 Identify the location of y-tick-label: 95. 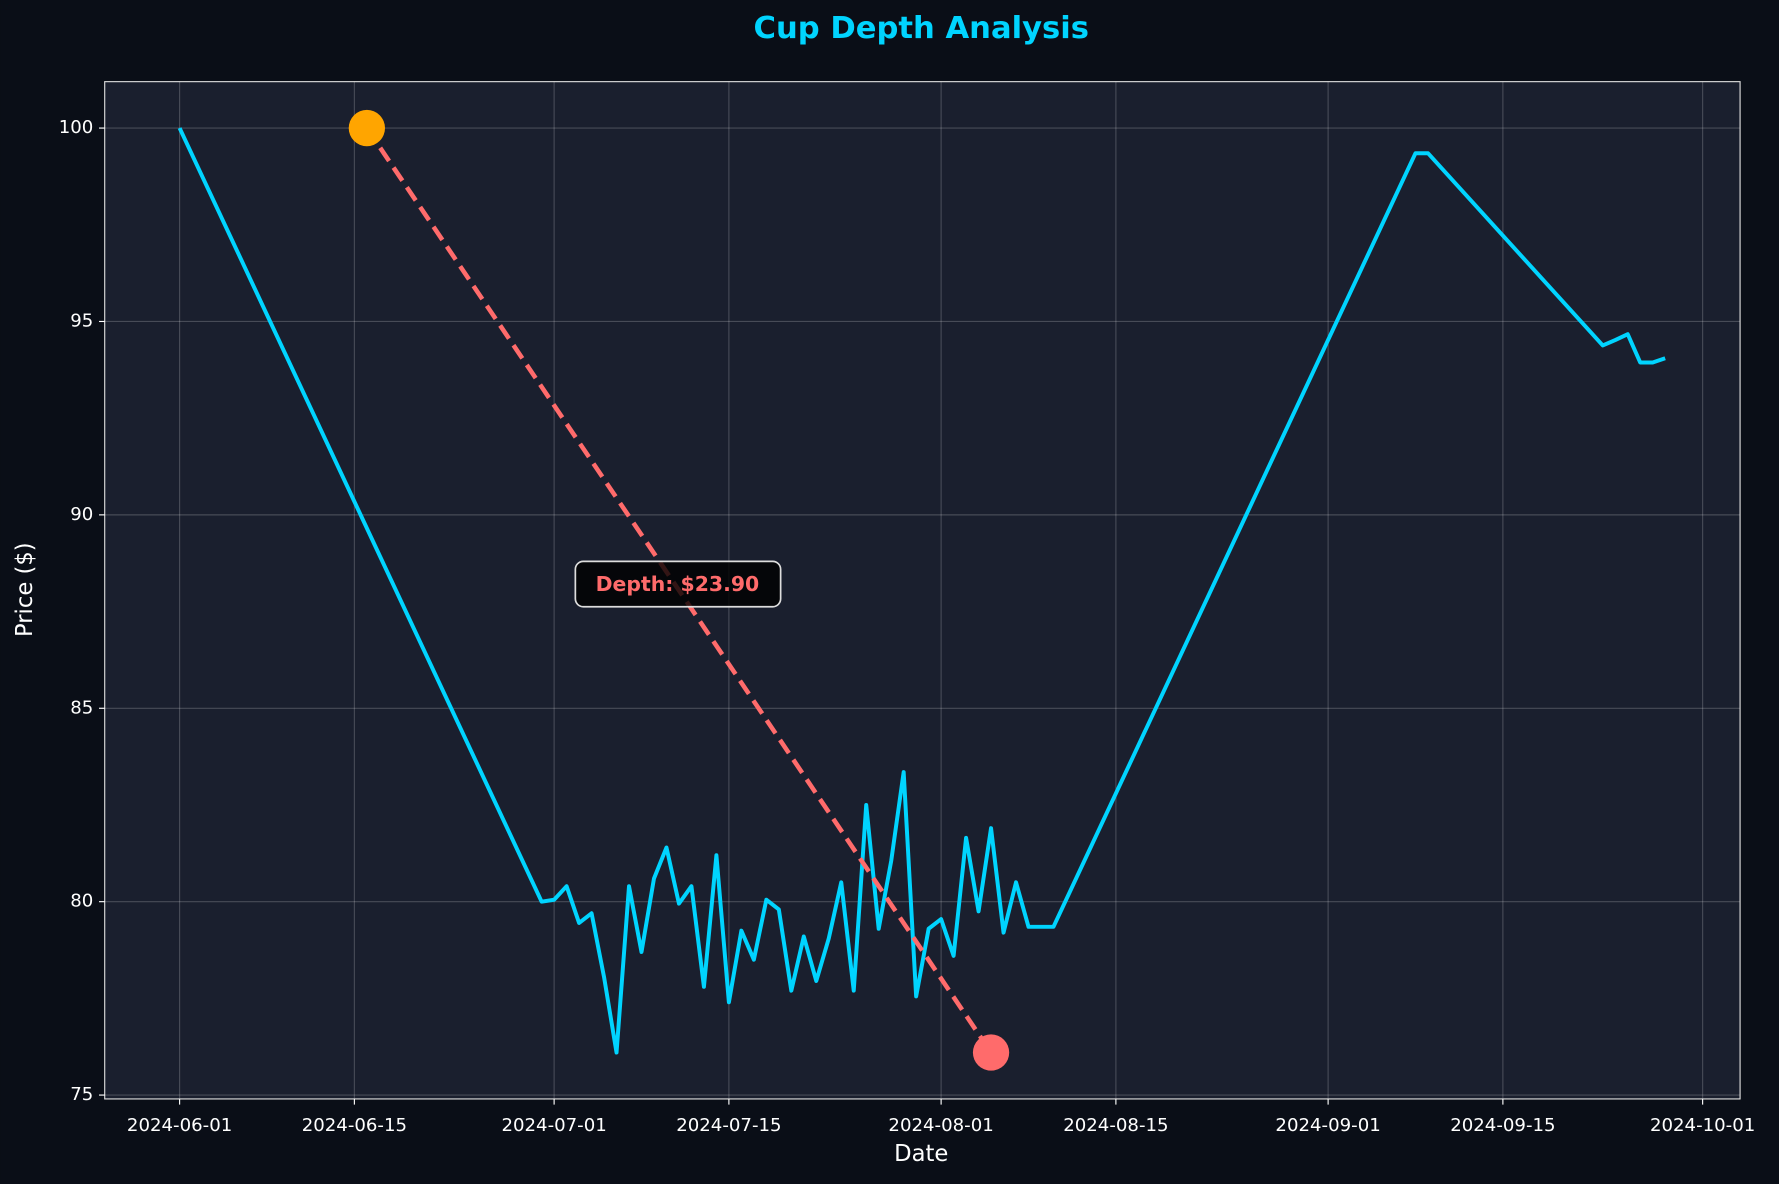
(81, 320).